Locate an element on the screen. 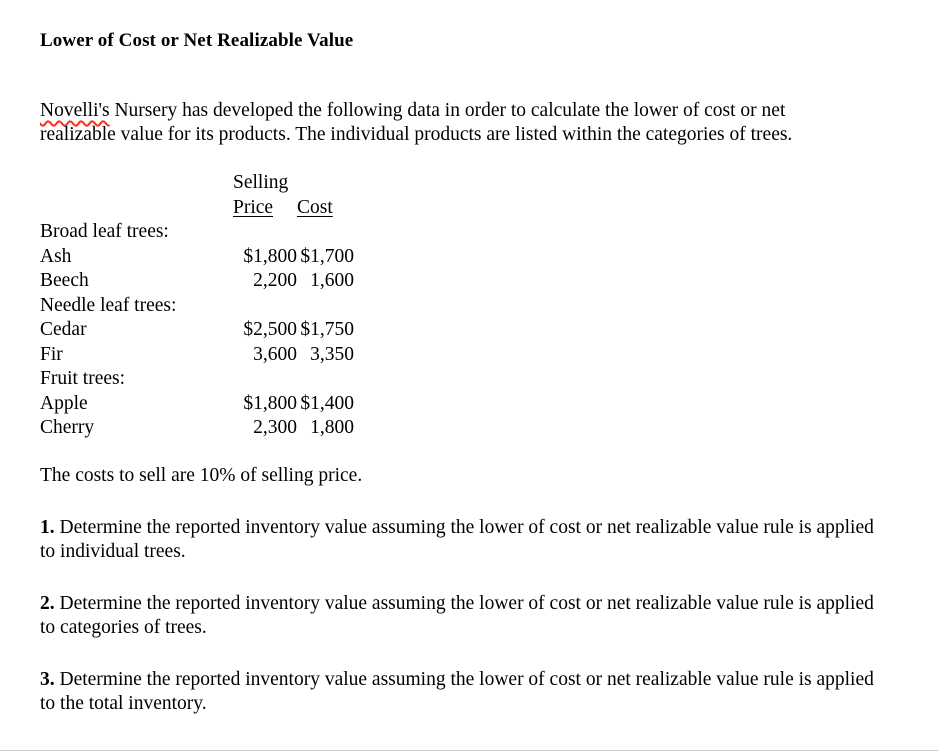  cost-cell: $1,700 is located at coordinates (327, 256).